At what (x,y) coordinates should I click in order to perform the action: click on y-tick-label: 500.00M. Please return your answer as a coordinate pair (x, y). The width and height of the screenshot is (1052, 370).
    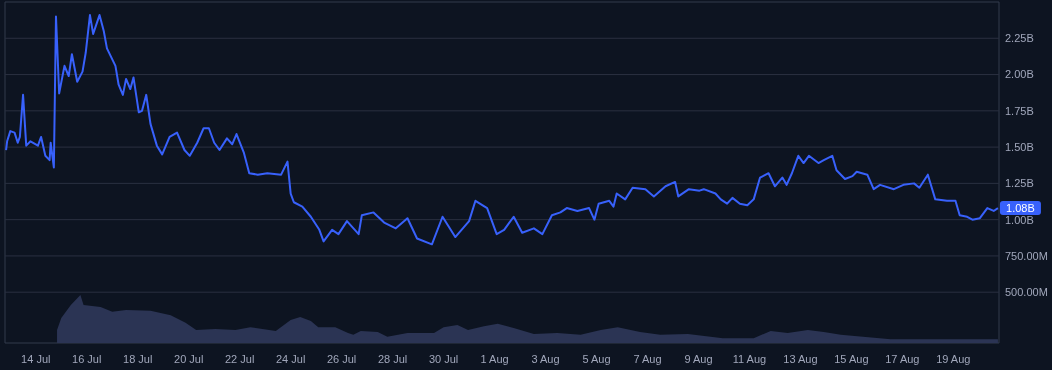
    Looking at the image, I should click on (1026, 292).